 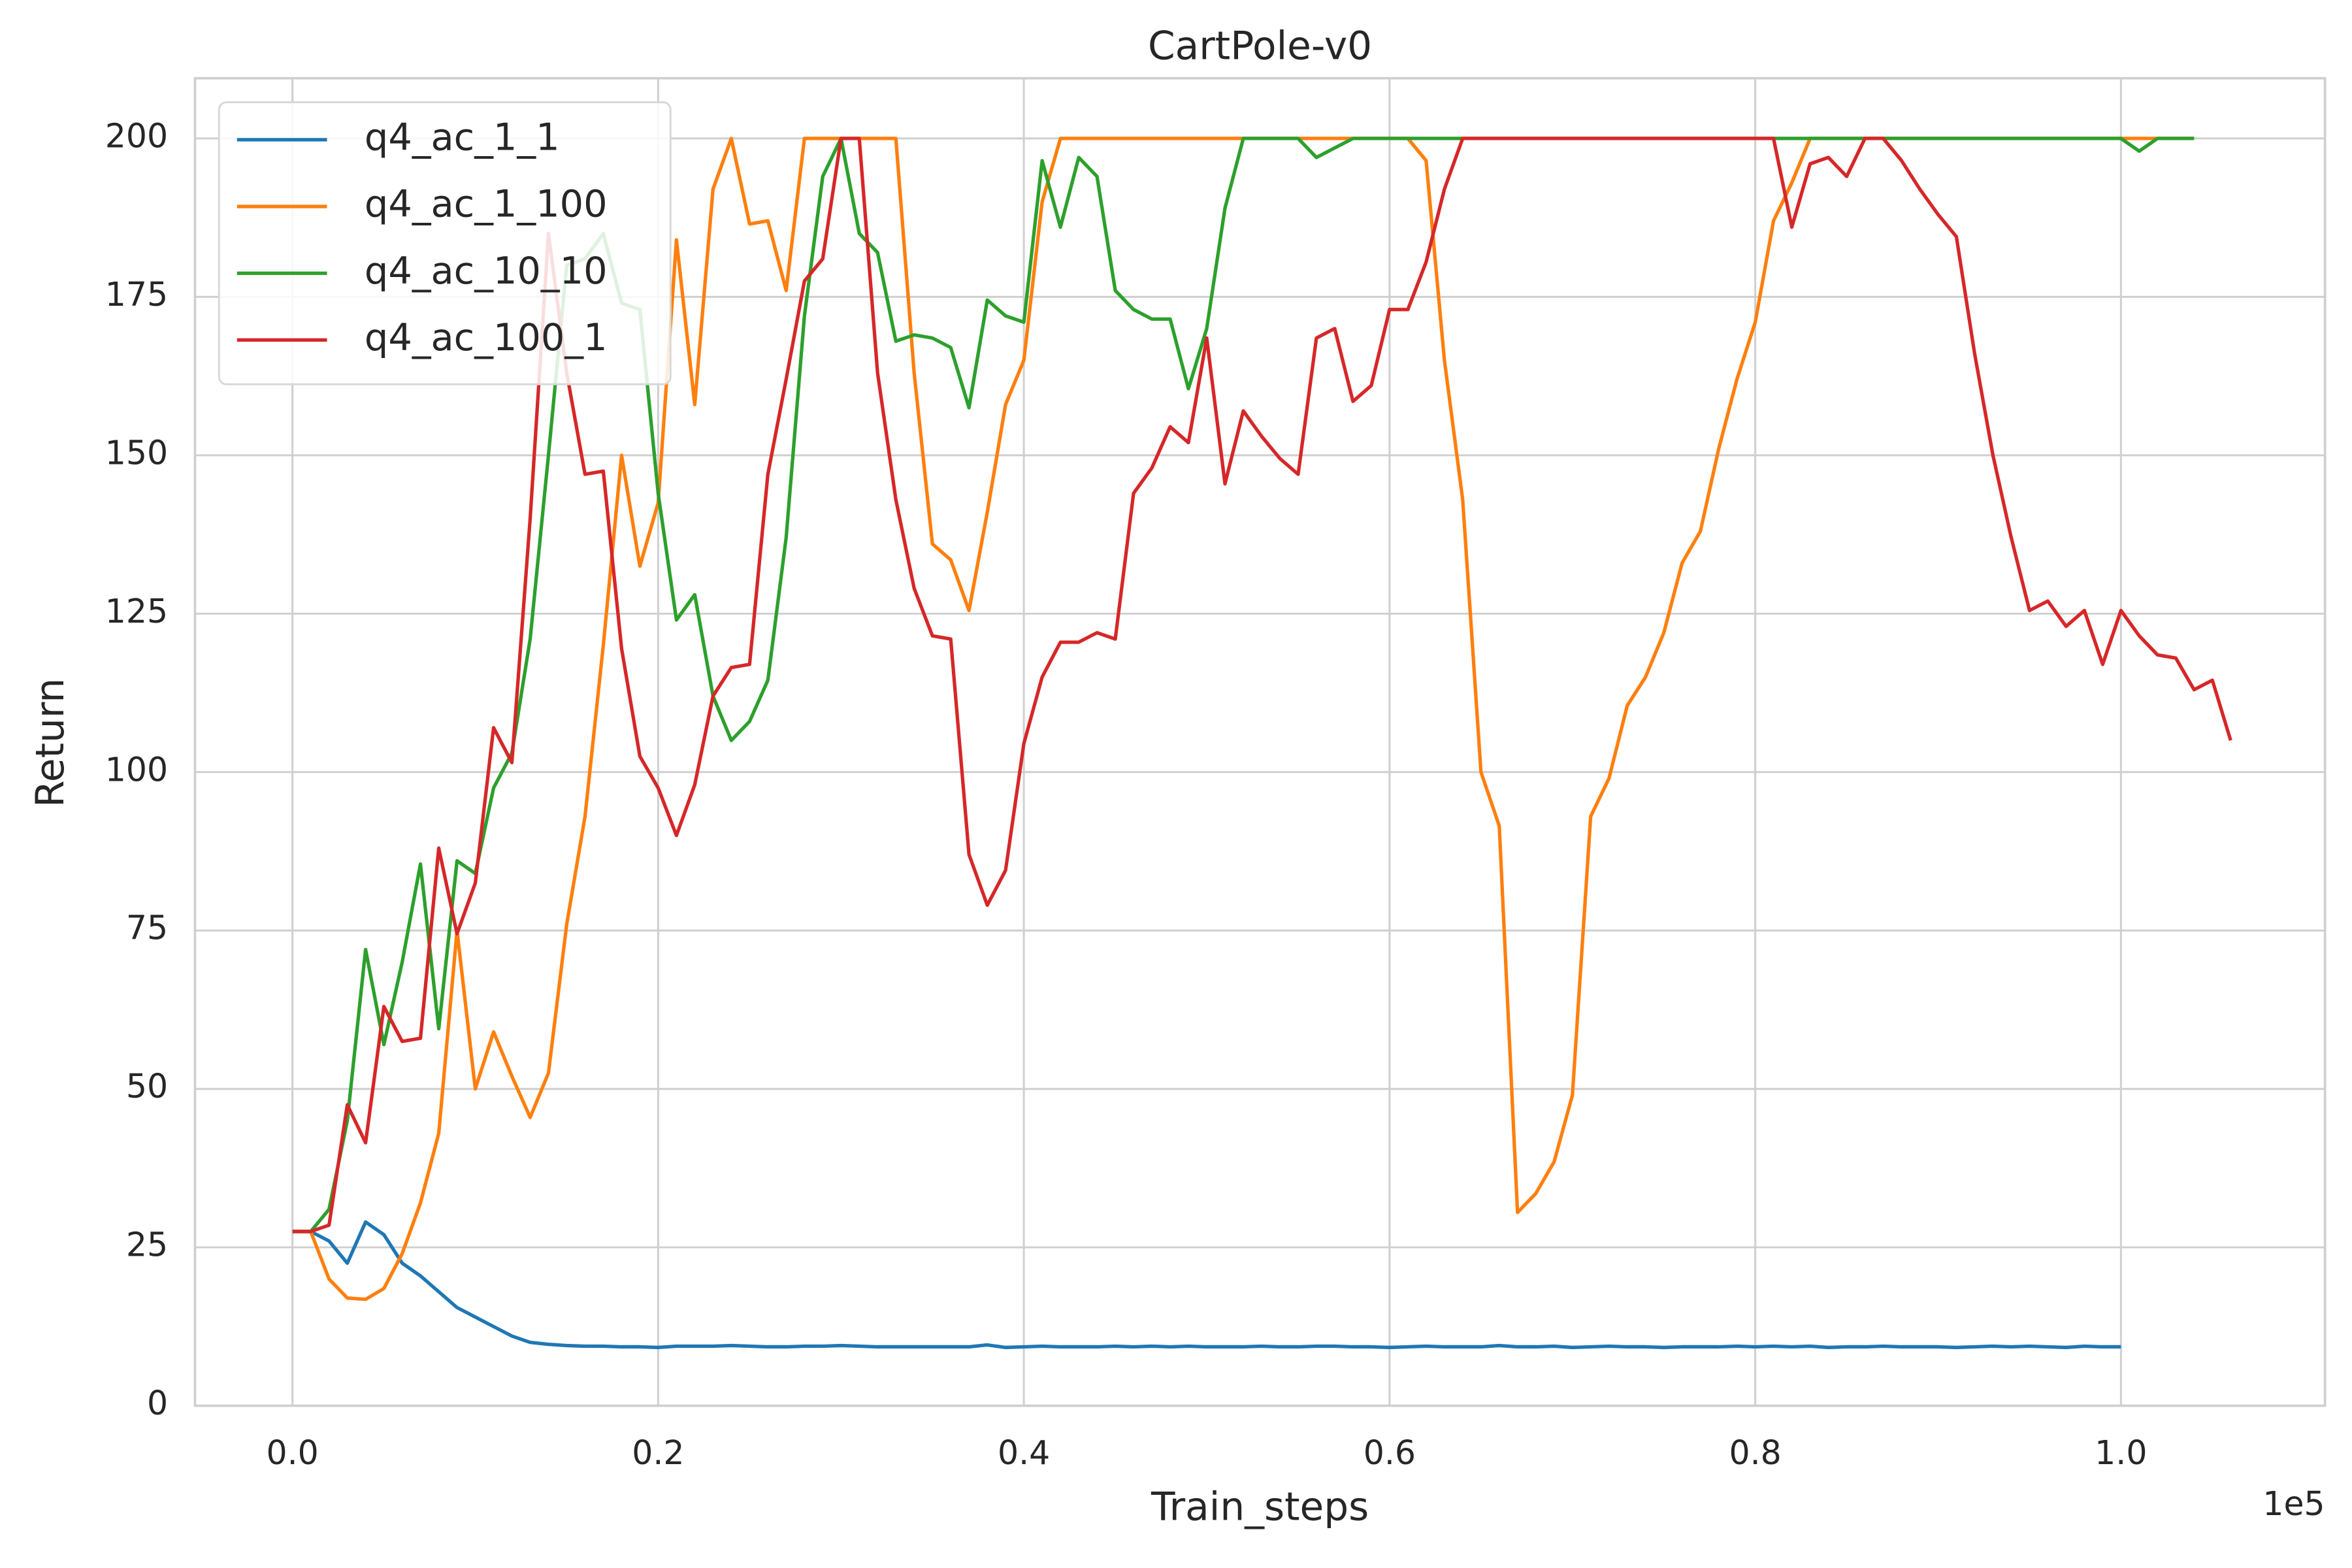 What do you see at coordinates (147, 1086) in the screenshot?
I see `y-tick-label: 50` at bounding box center [147, 1086].